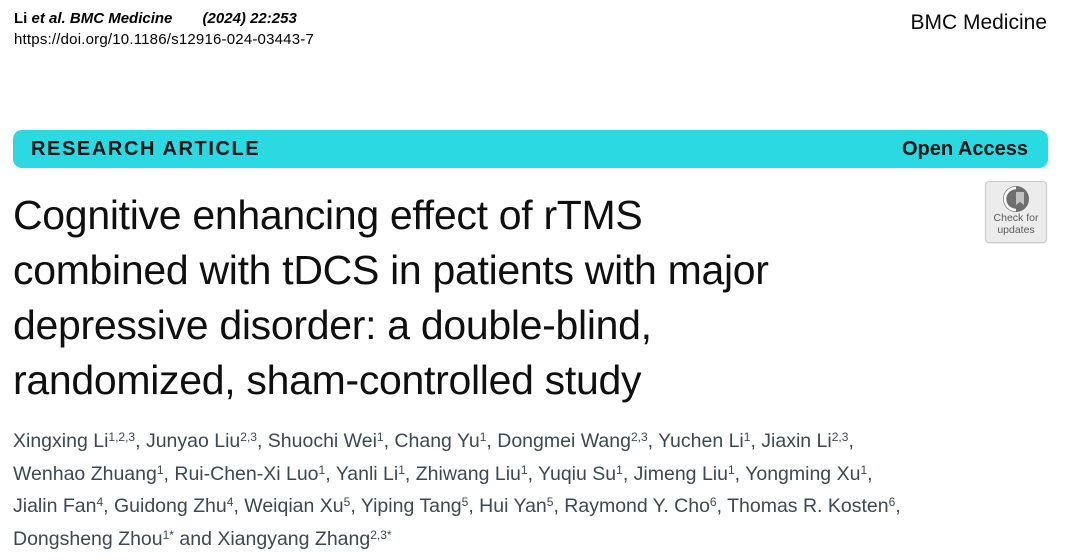 The height and width of the screenshot is (560, 1065). I want to click on check-for-updates-badge: Check for updates, so click(1016, 212).